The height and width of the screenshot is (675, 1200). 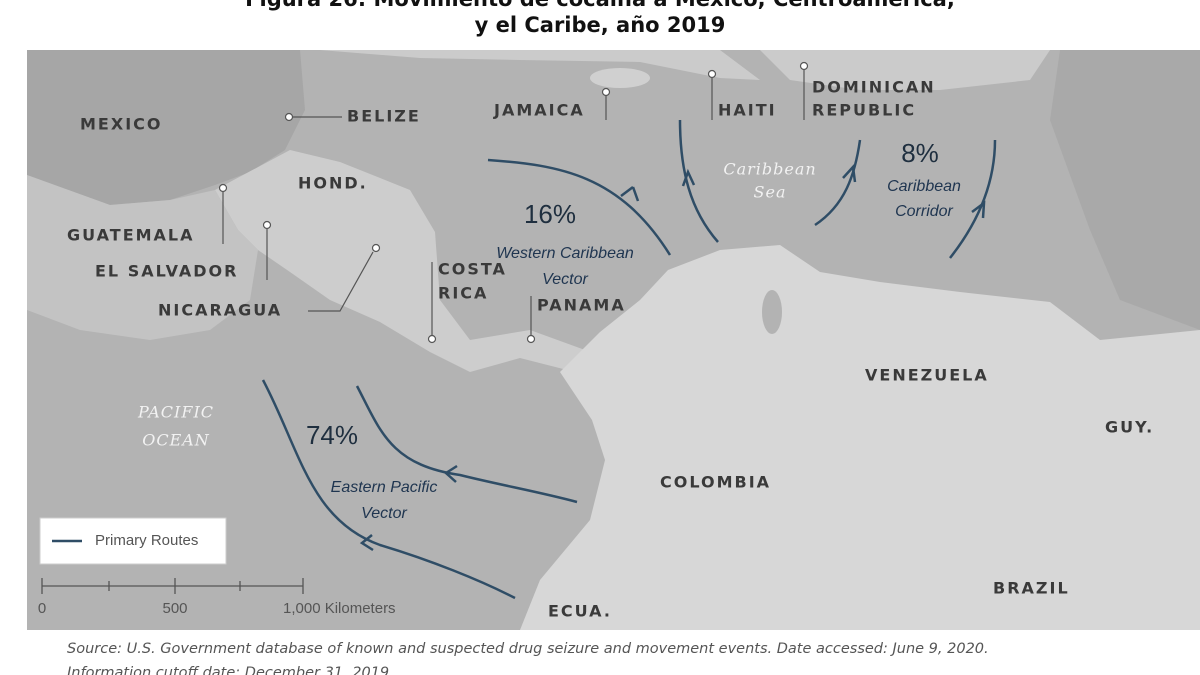 What do you see at coordinates (874, 87) in the screenshot?
I see `country-label: DOMINICAN` at bounding box center [874, 87].